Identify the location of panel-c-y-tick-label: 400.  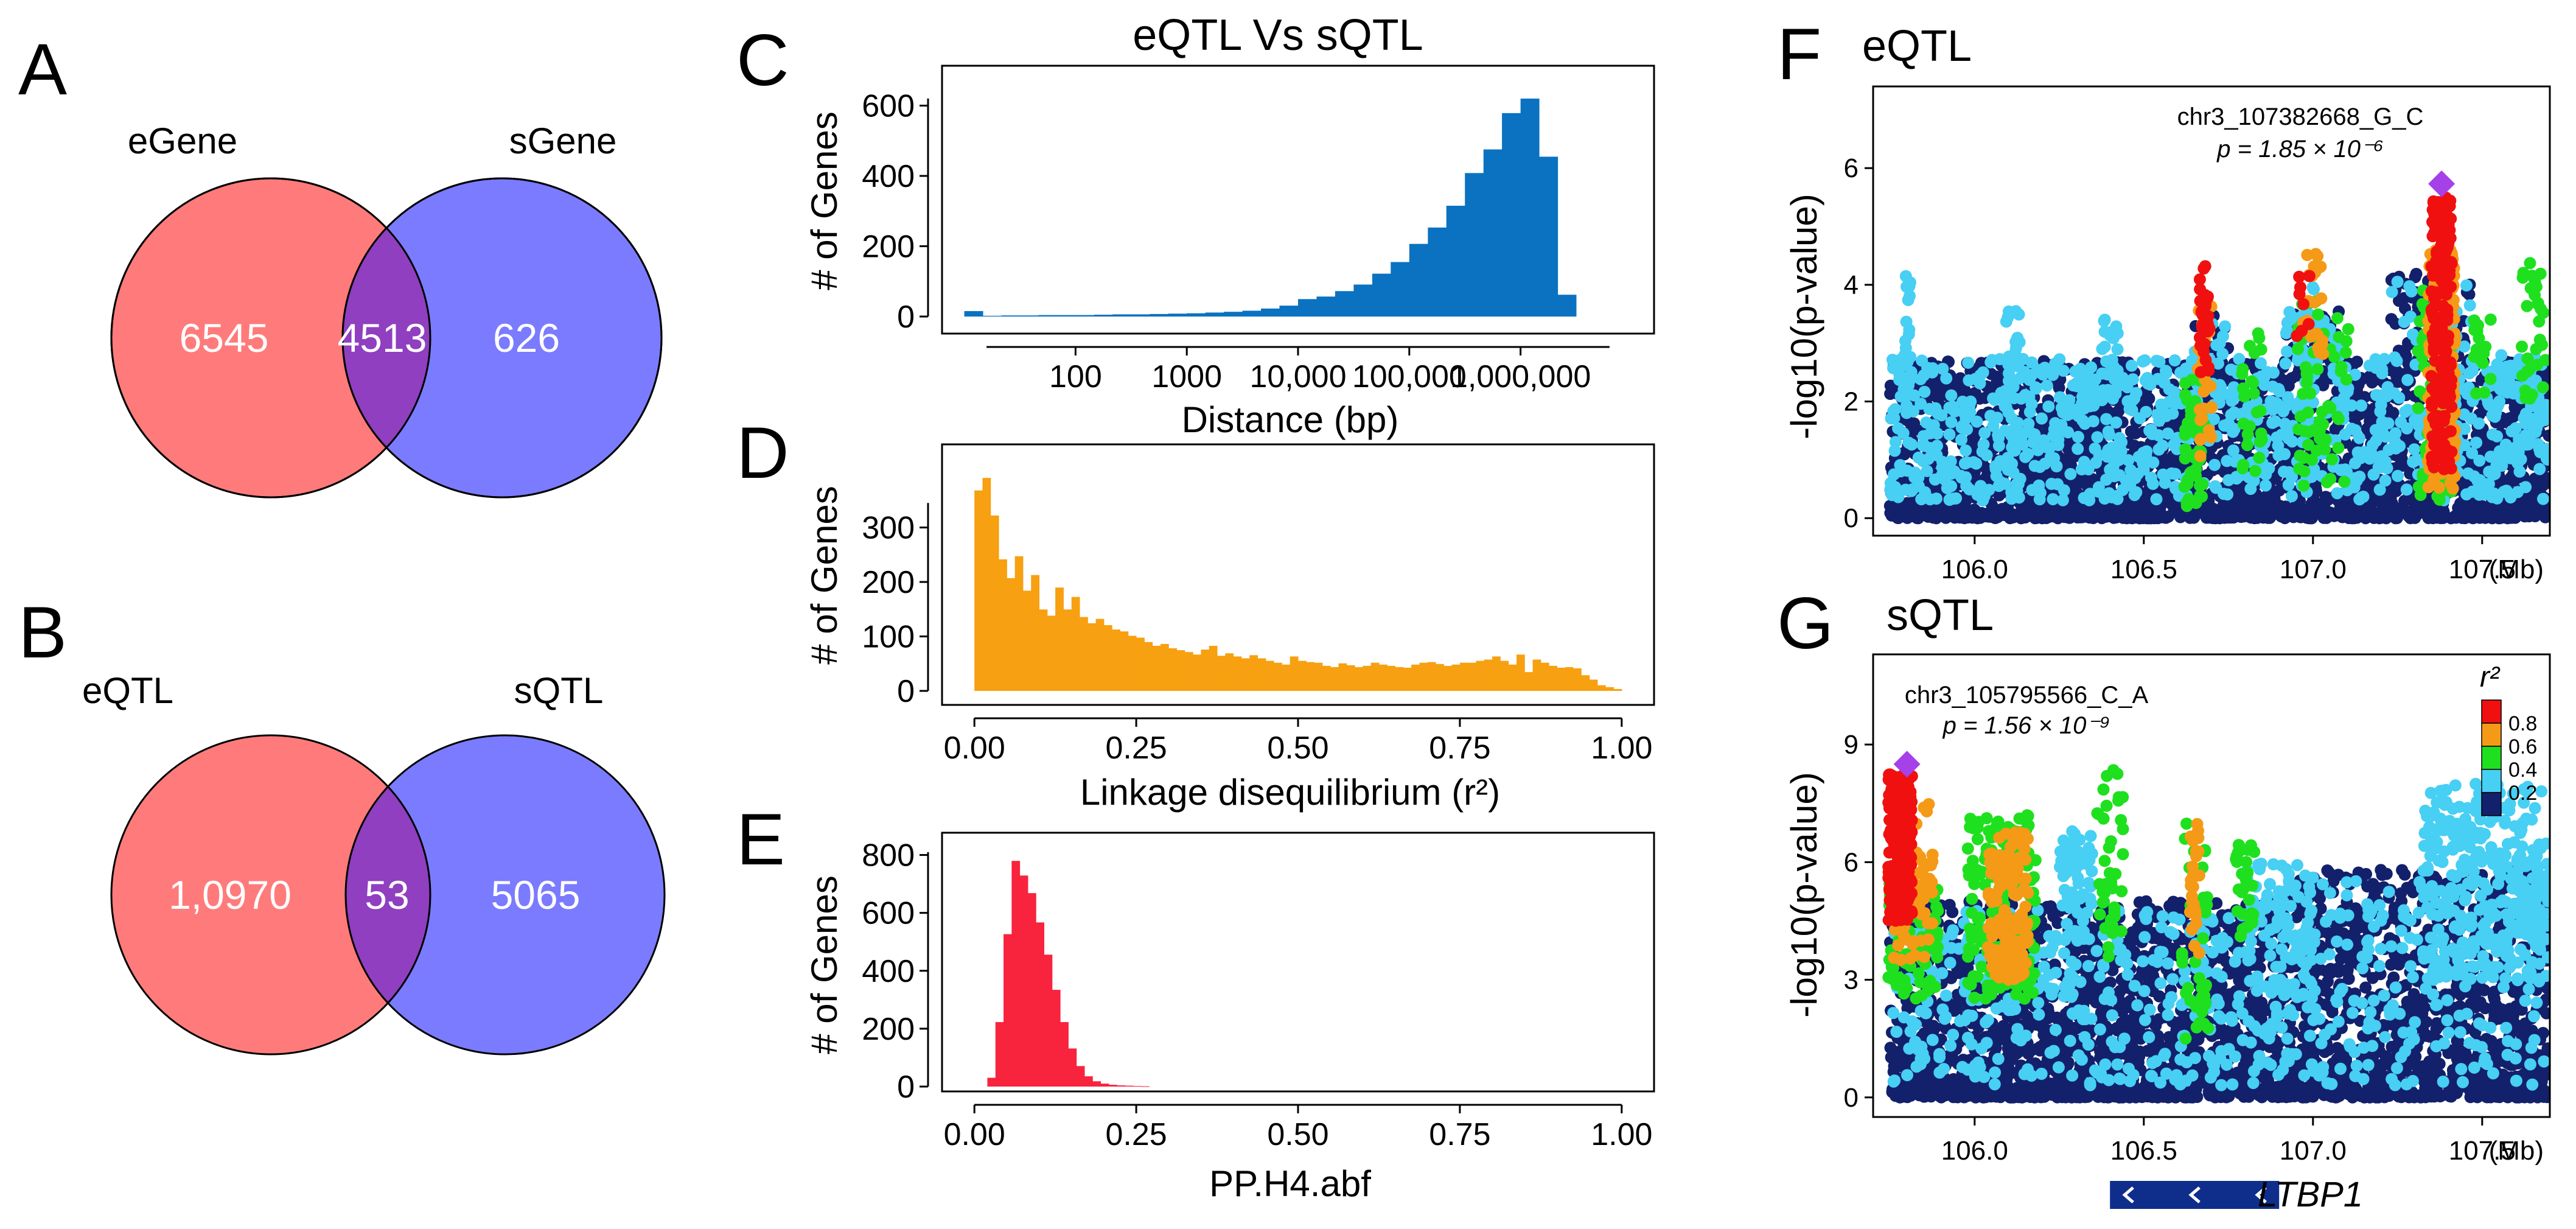
(888, 176).